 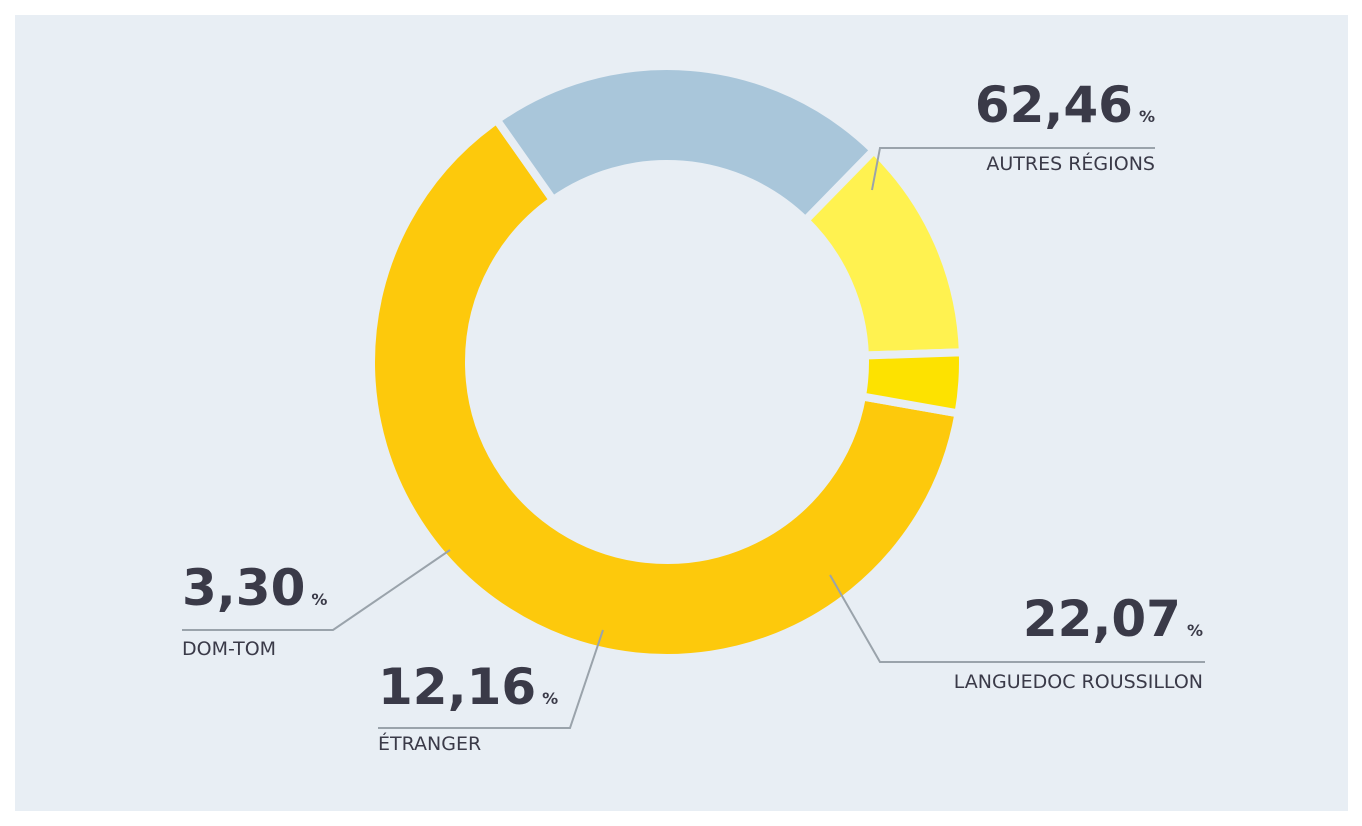 What do you see at coordinates (457, 687) in the screenshot?
I see `value-number: 12,16` at bounding box center [457, 687].